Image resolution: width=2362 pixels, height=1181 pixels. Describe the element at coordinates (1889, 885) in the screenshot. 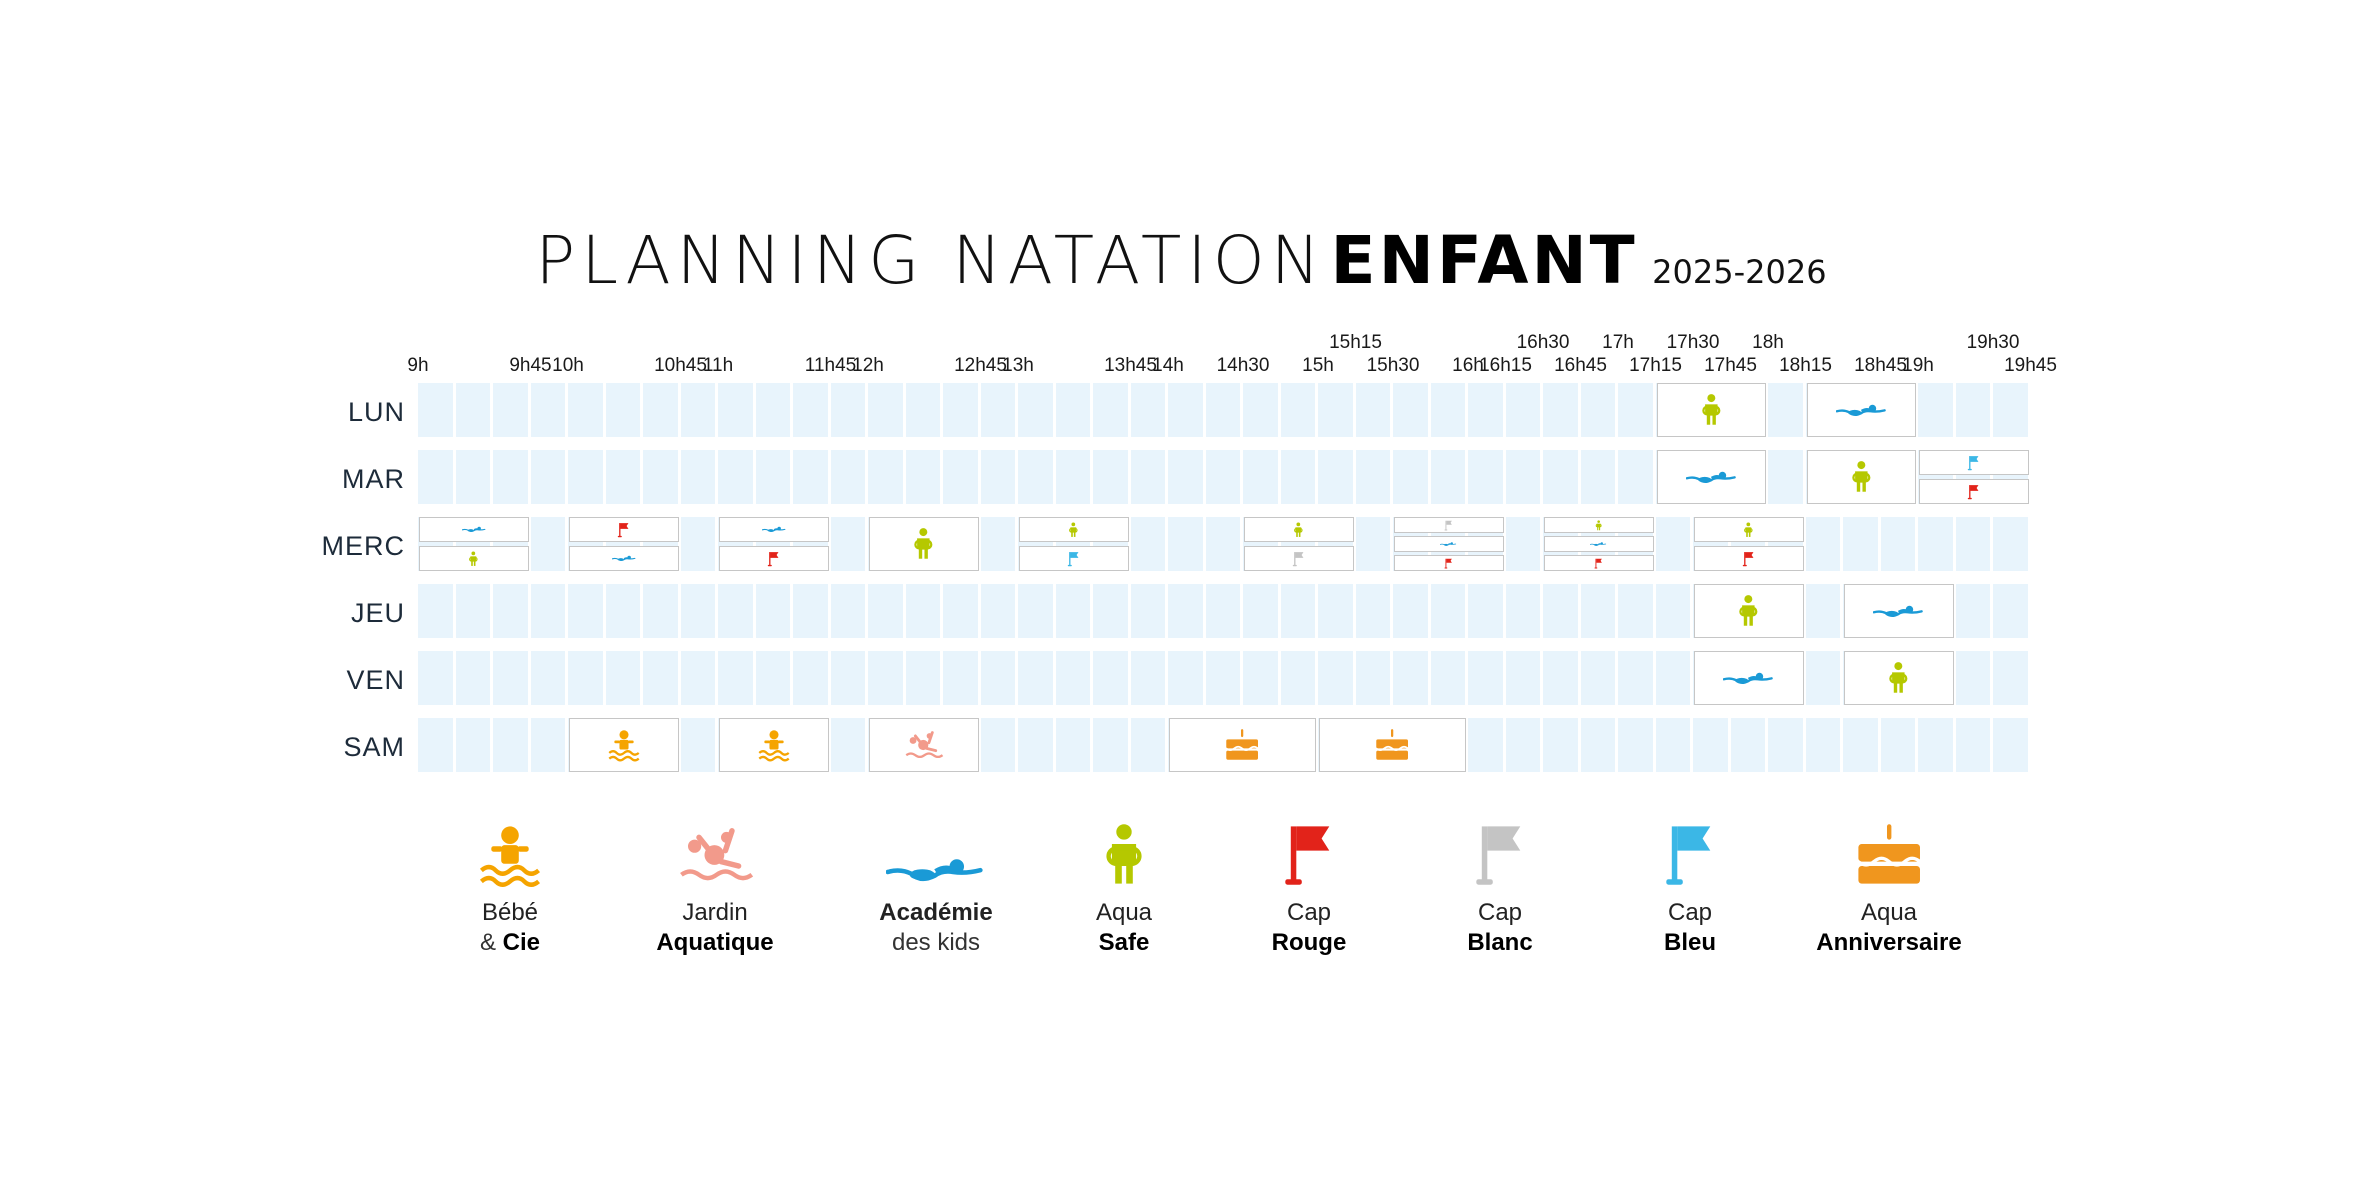

I see `legend-item: Aqua Anniversaire` at that location.